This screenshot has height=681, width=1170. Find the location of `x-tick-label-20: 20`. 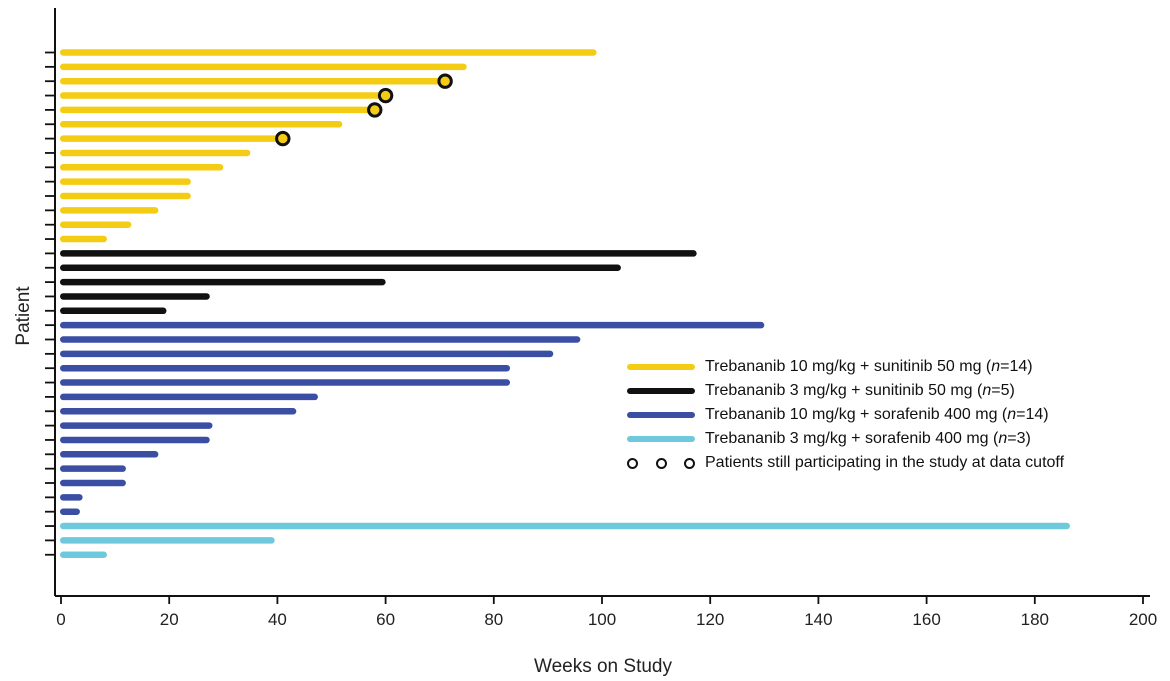

x-tick-label-20: 20 is located at coordinates (169, 619).